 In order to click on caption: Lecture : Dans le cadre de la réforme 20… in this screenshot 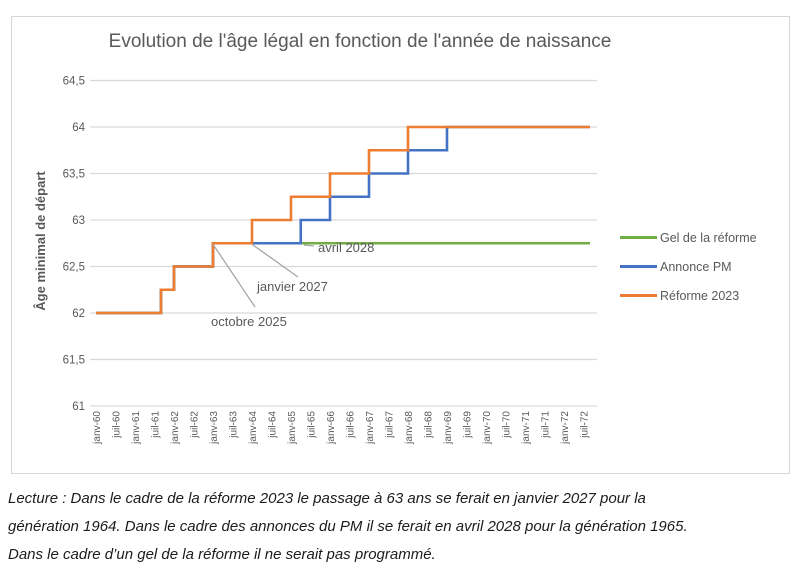, I will do `click(403, 527)`.